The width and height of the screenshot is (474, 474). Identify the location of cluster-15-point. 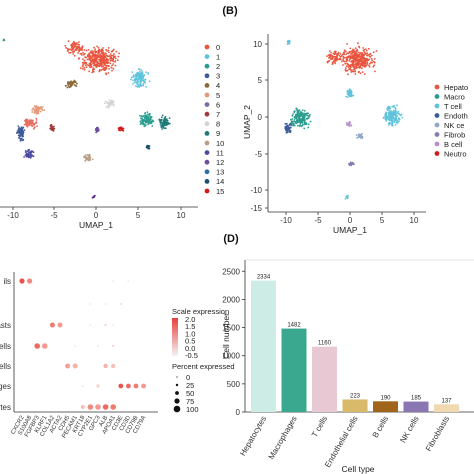
(119, 128).